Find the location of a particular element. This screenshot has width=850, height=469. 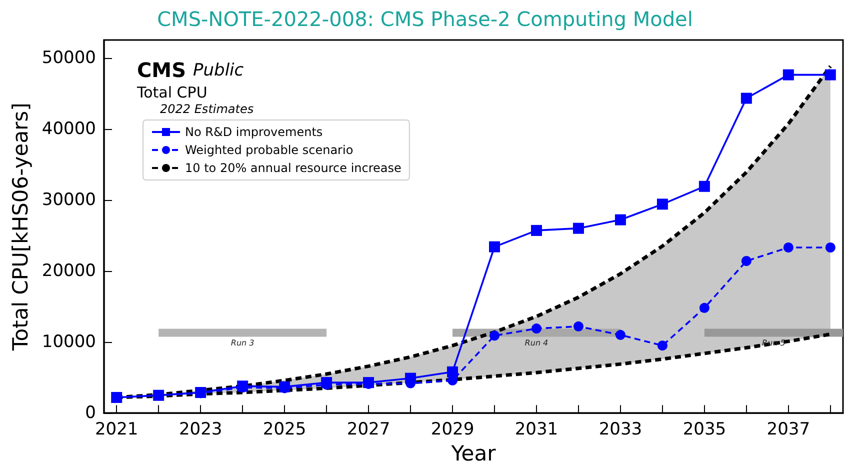

annotation: Total CPU is located at coordinates (172, 93).